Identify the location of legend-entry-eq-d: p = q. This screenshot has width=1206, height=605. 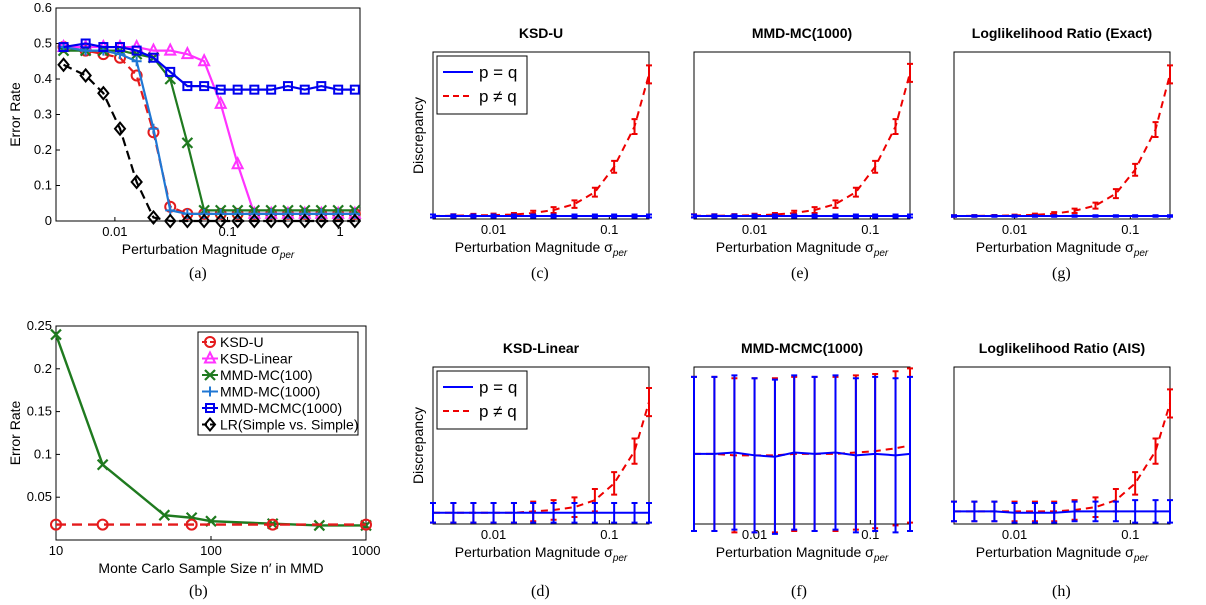
(480, 387).